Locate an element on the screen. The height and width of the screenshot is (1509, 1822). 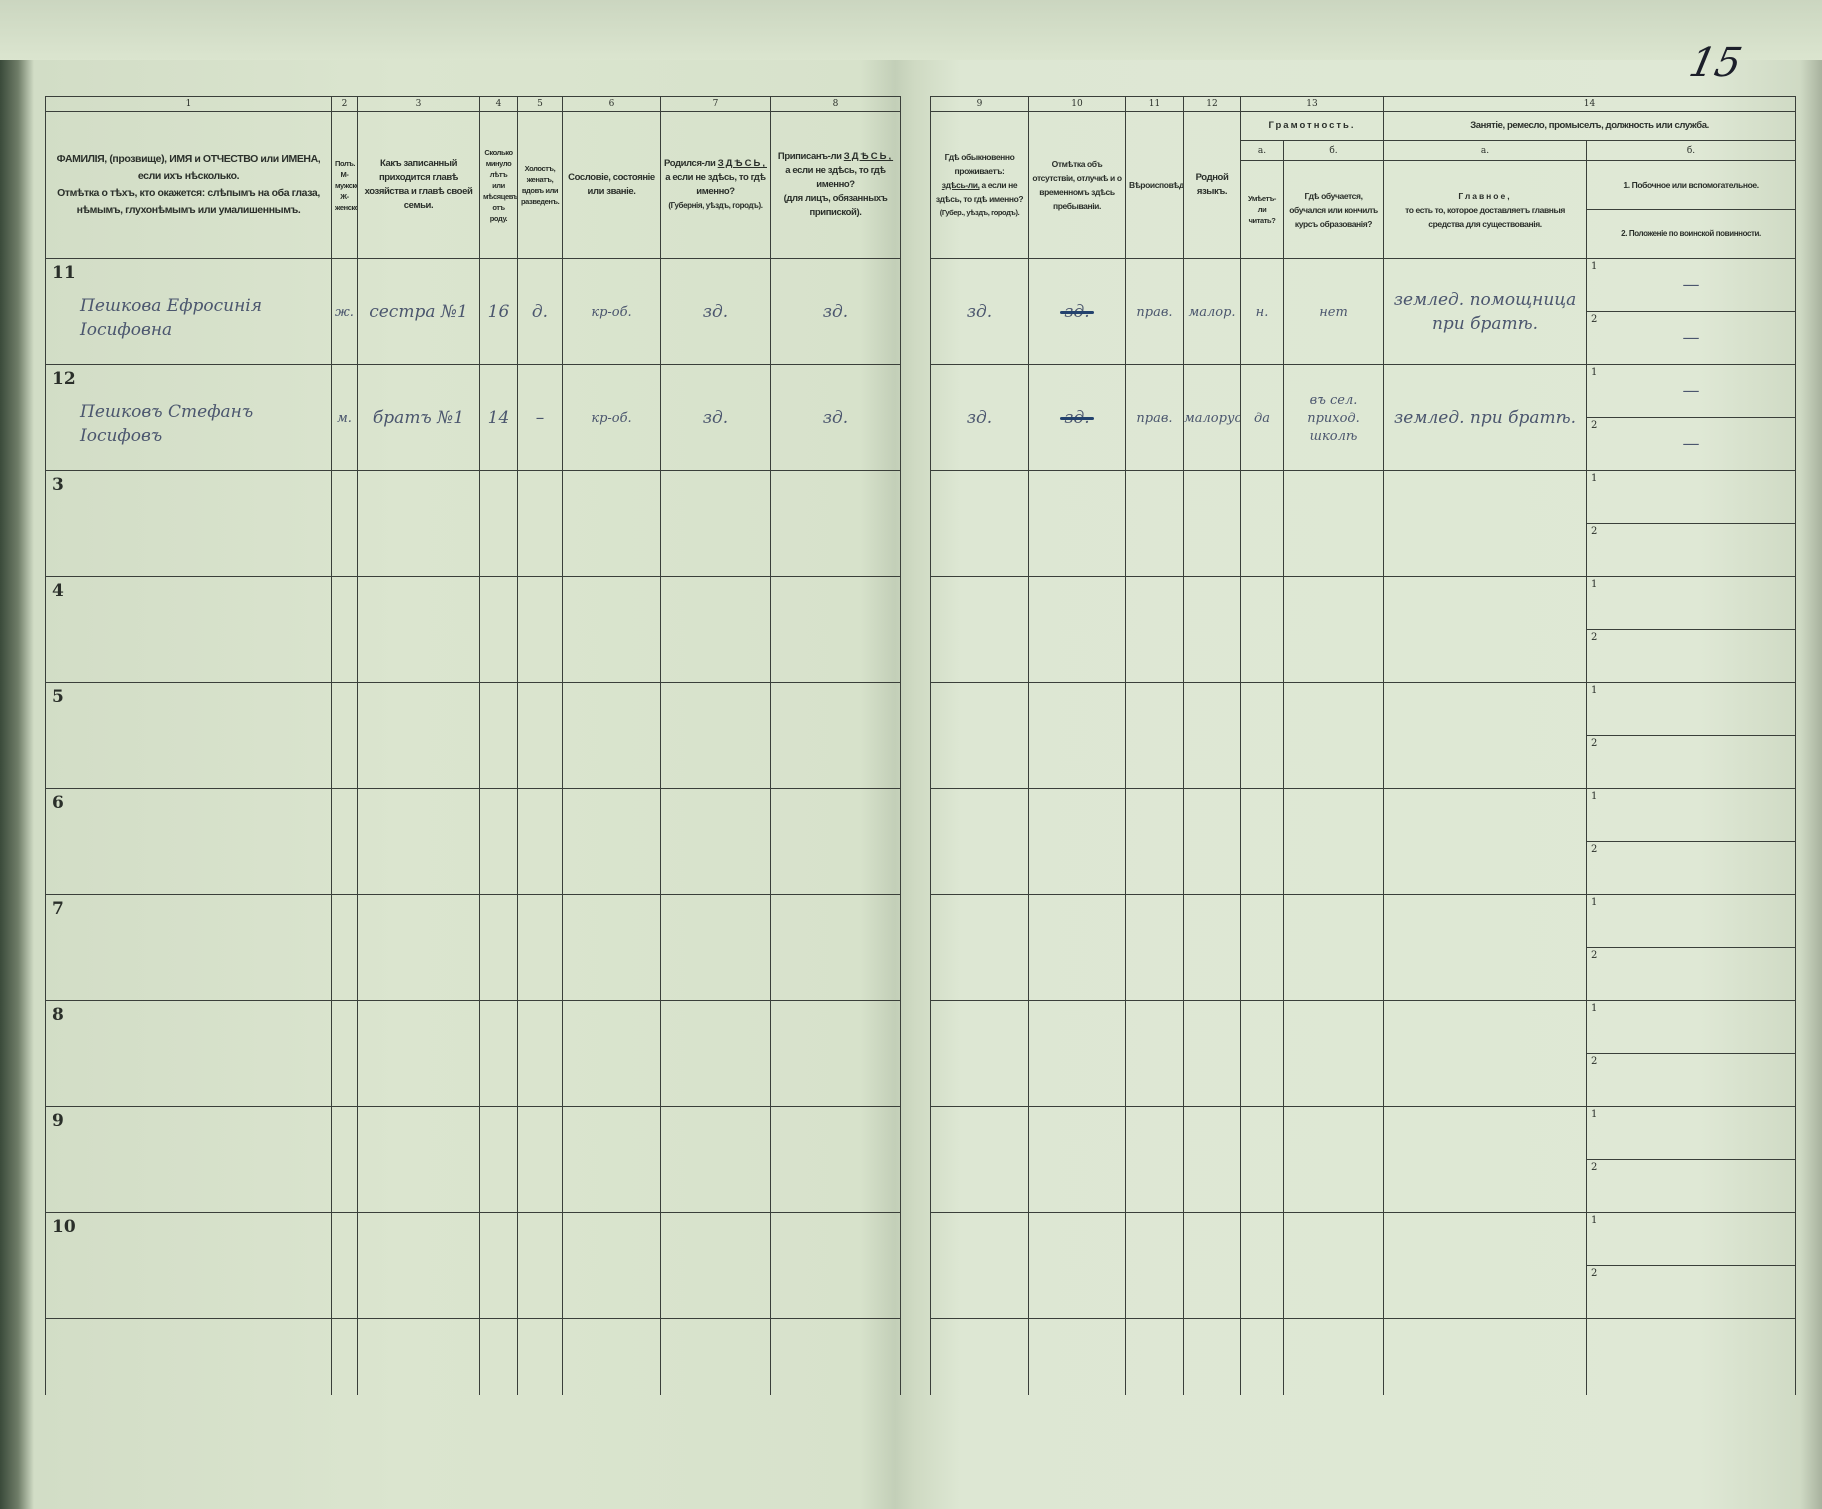
sex-cell: м. is located at coordinates (344, 417).